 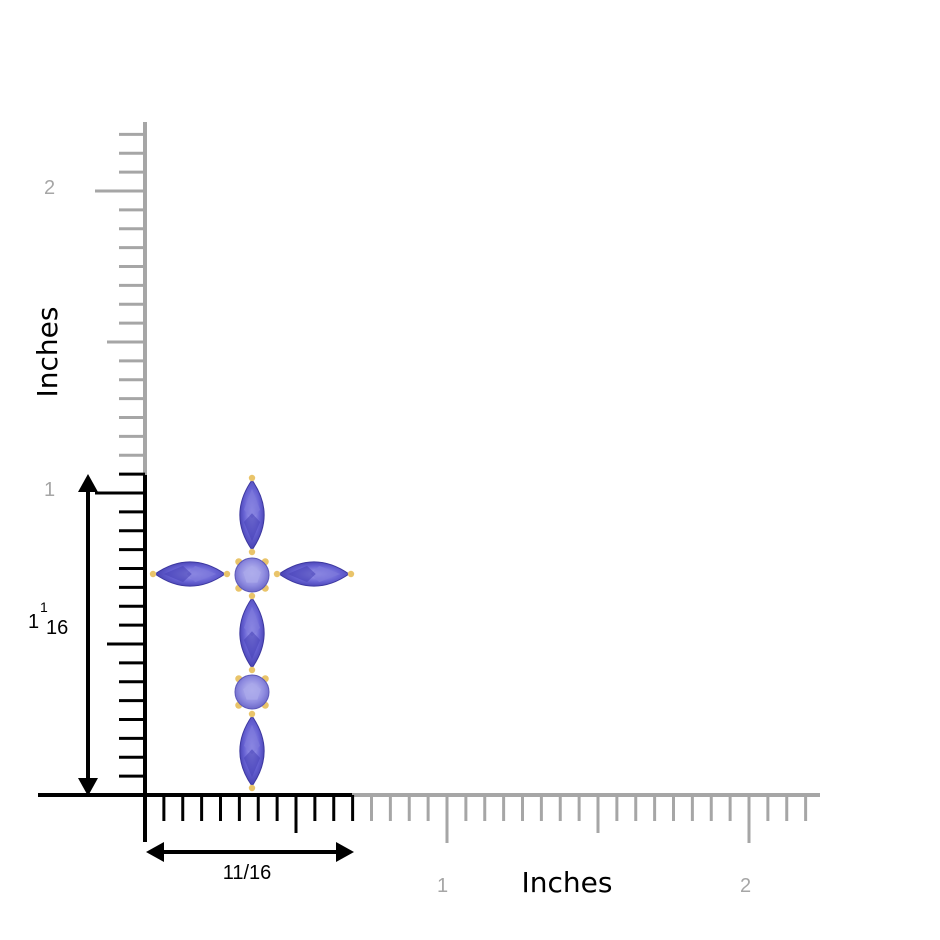 I want to click on y-axis-unit-label: Inches, so click(x=47, y=352).